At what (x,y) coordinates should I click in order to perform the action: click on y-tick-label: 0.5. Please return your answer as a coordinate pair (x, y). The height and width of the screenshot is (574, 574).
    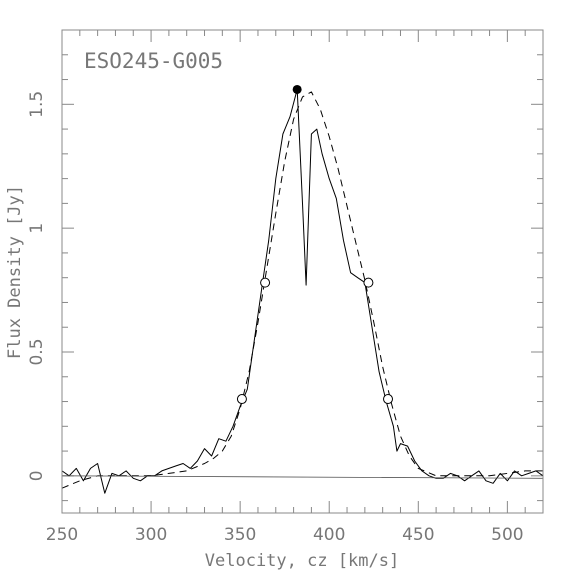
    Looking at the image, I should click on (37, 351).